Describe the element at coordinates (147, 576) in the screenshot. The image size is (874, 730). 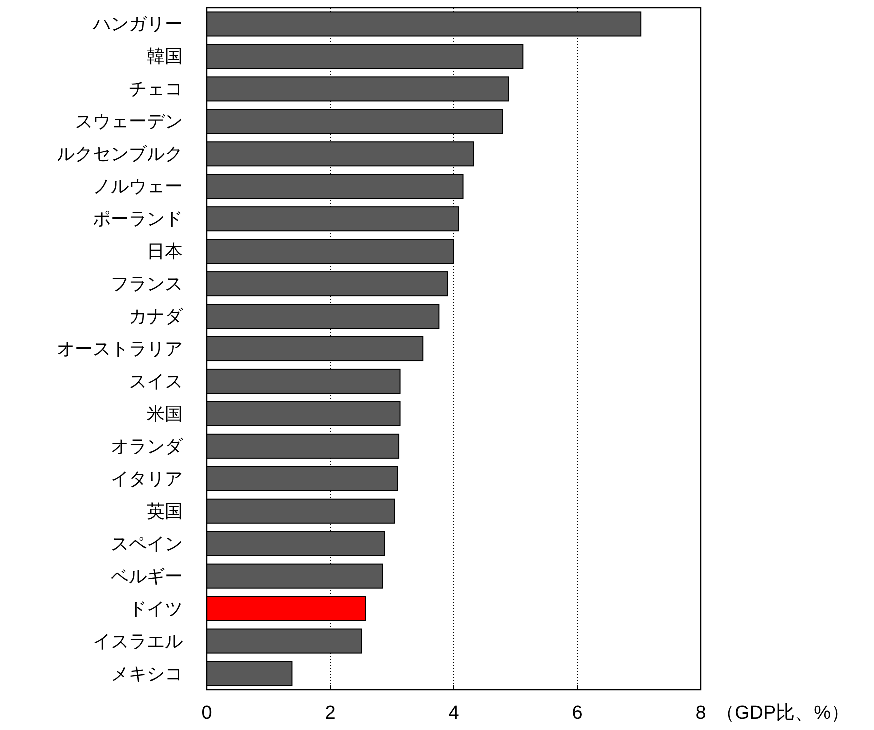
I see `y-tick-label: ベルギー` at that location.